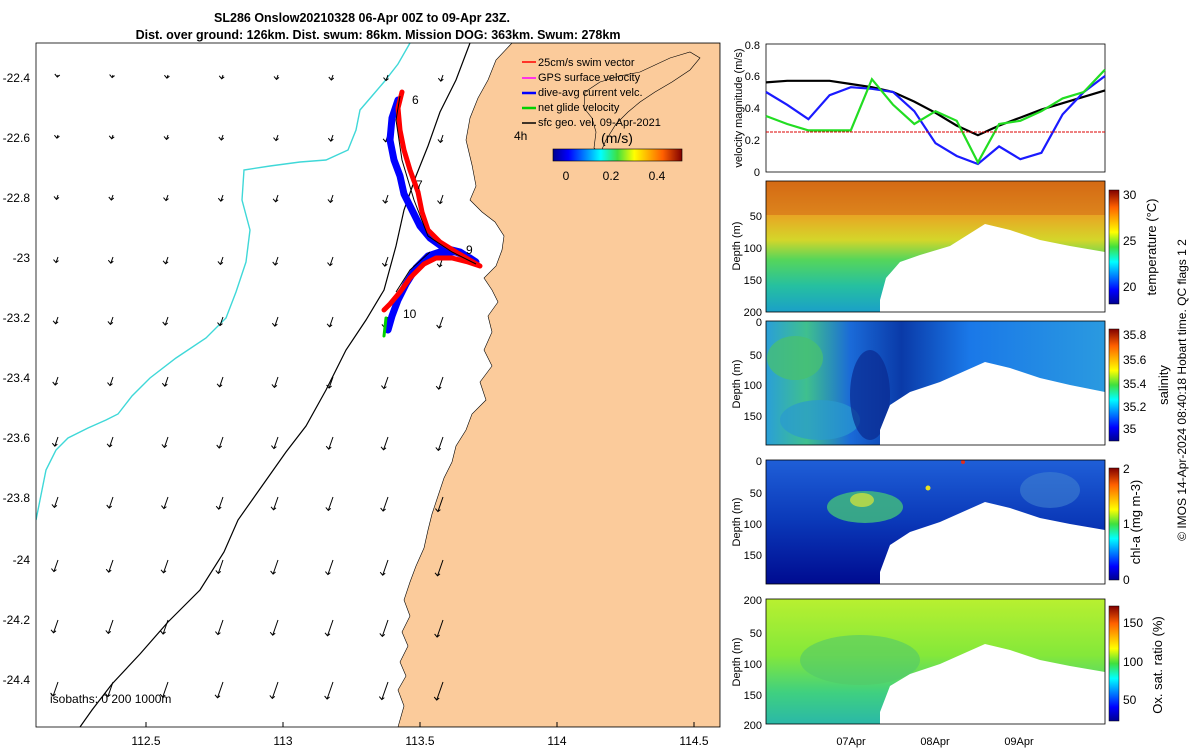 The image size is (1200, 750). What do you see at coordinates (469, 250) in the screenshot?
I see `day-label-9: 9` at bounding box center [469, 250].